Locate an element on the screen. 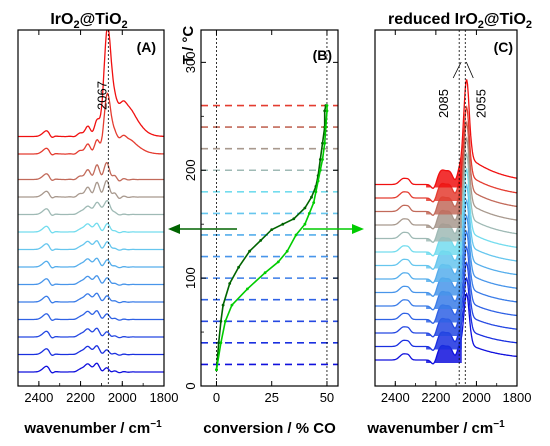 This screenshot has width=550, height=446. panel-b-ylabel: T / °C is located at coordinates (188, 45).